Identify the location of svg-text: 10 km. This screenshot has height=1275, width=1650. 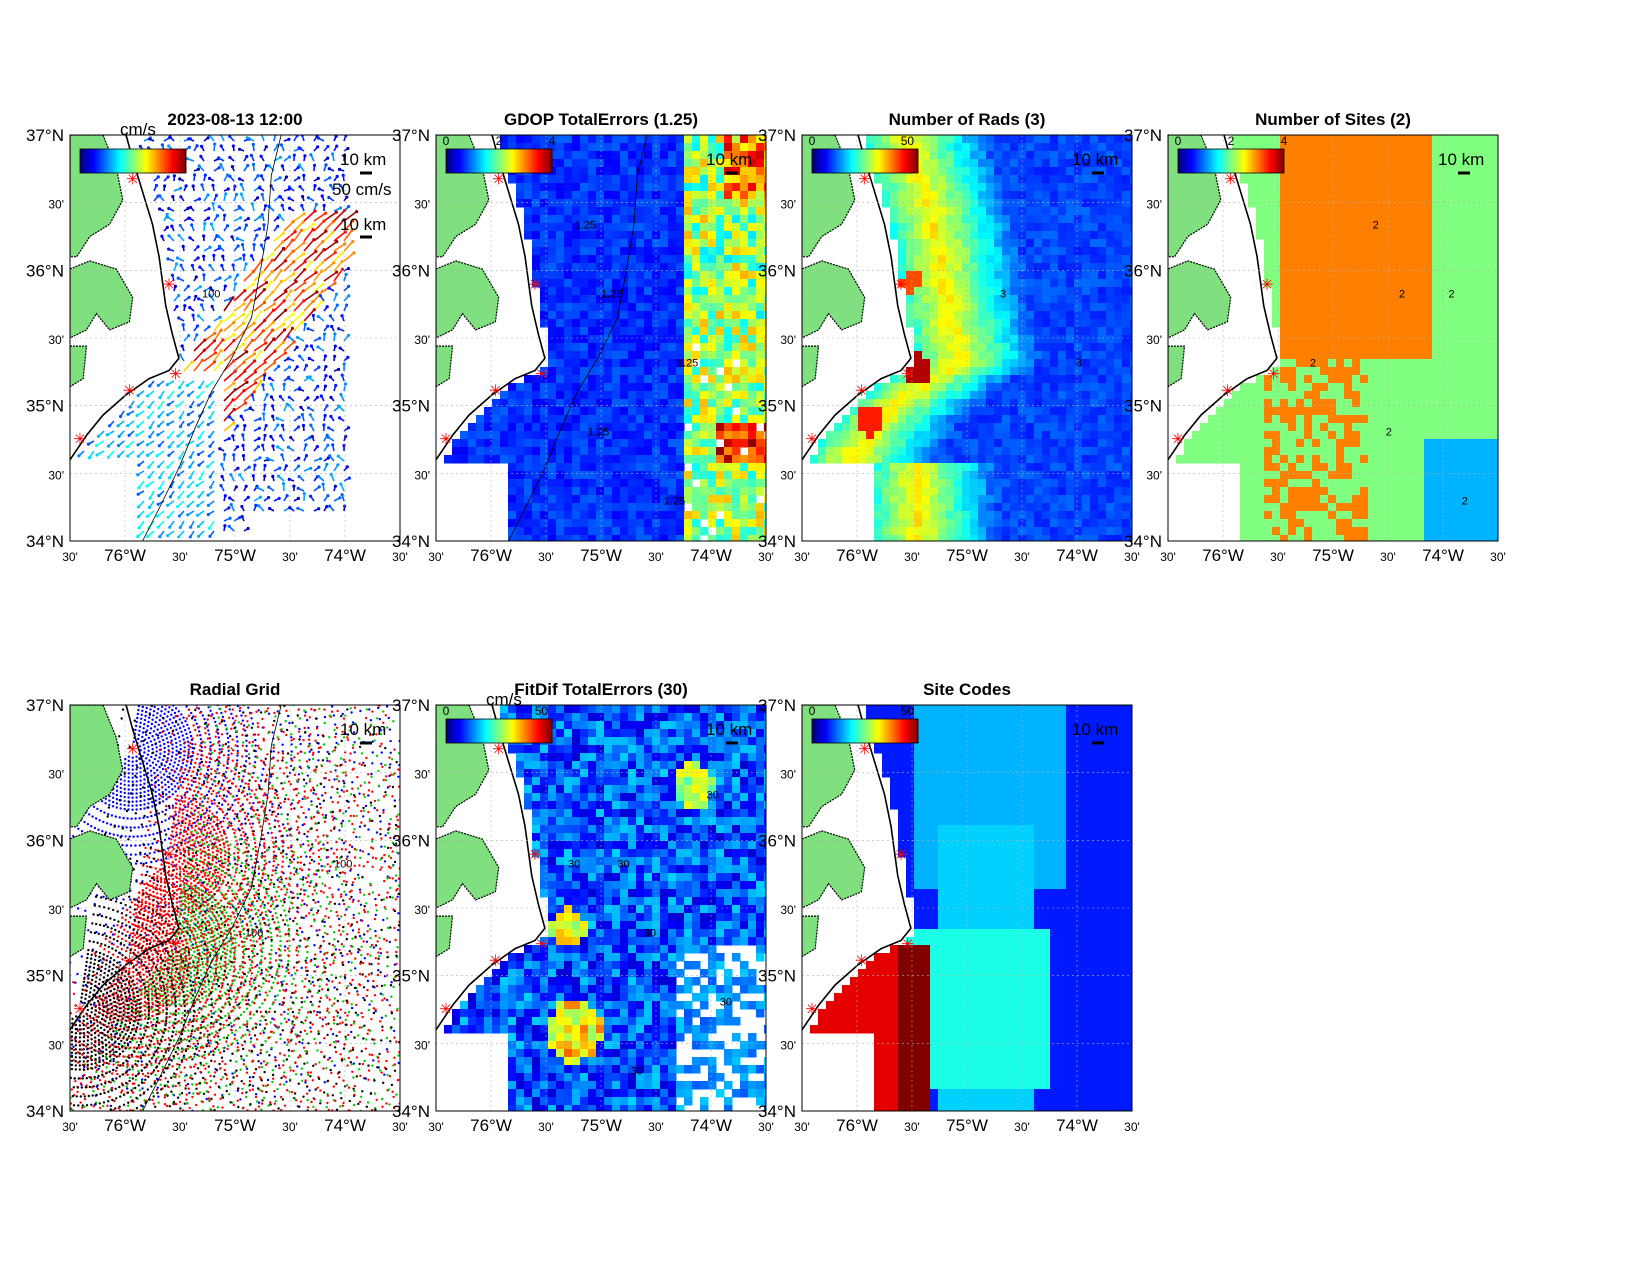
(363, 159).